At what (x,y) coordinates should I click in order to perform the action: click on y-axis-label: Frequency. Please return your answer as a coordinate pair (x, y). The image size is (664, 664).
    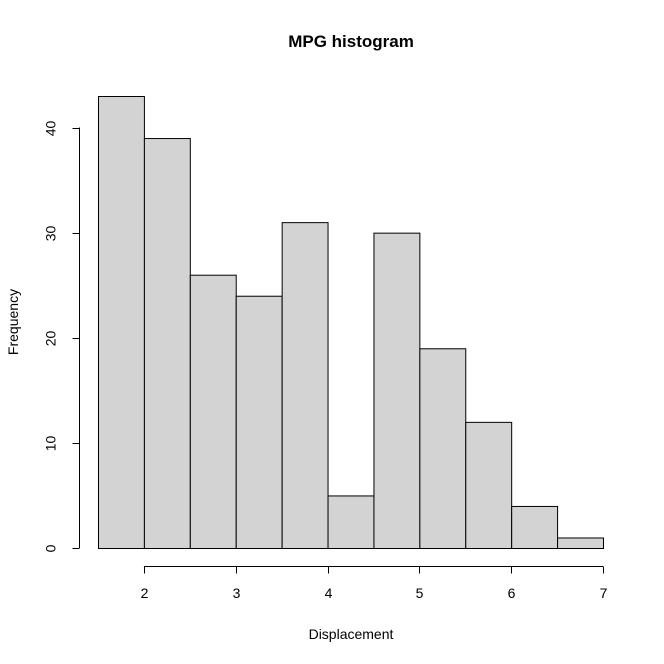
    Looking at the image, I should click on (13, 322).